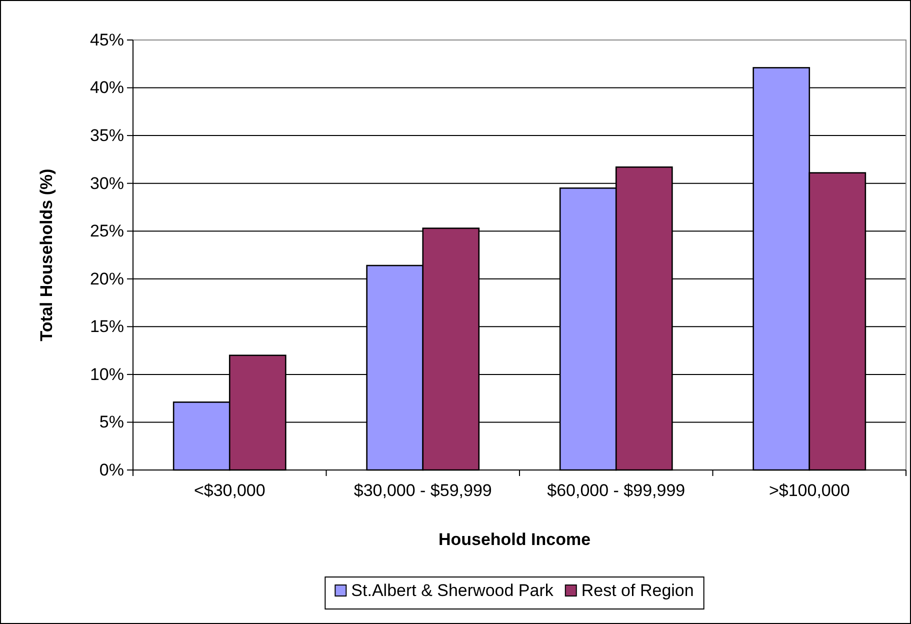  What do you see at coordinates (514, 539) in the screenshot?
I see `x-axis-title: Household Income` at bounding box center [514, 539].